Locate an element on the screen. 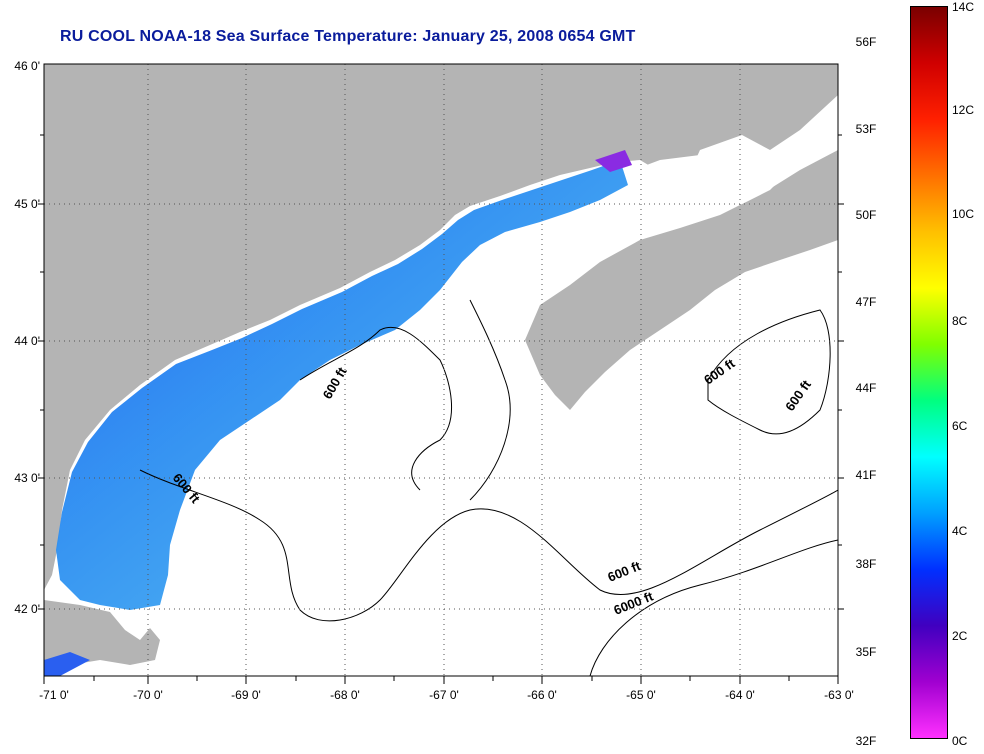 The height and width of the screenshot is (754, 984). lon-label-66: -66 0' is located at coordinates (542, 695).